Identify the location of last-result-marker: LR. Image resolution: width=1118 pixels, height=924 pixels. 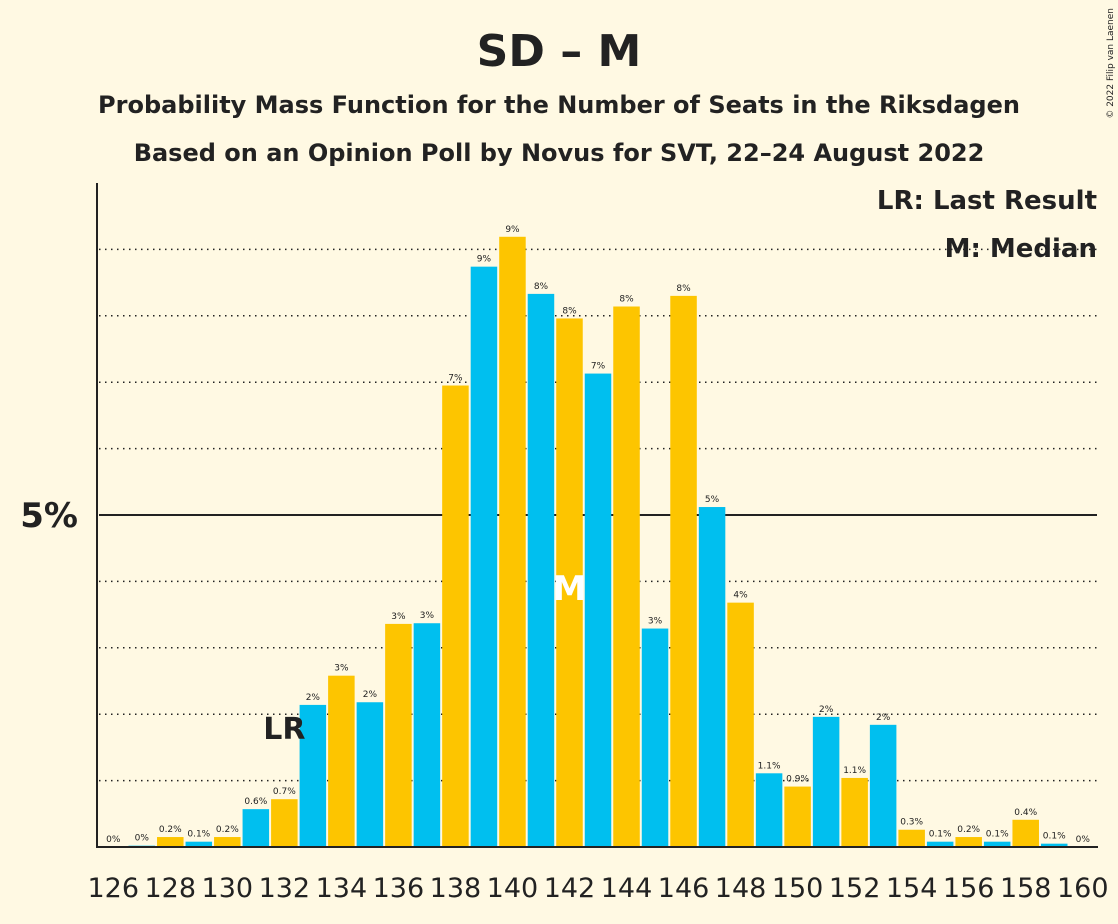
(284, 729).